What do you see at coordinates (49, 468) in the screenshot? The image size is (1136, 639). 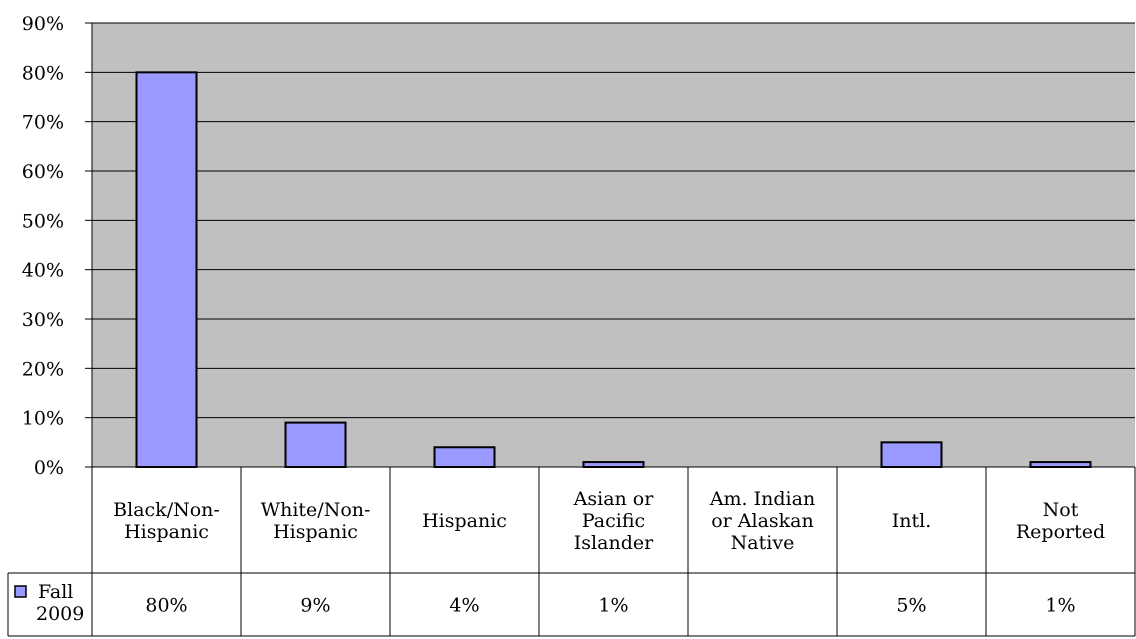 I see `y-tick-label: 0%` at bounding box center [49, 468].